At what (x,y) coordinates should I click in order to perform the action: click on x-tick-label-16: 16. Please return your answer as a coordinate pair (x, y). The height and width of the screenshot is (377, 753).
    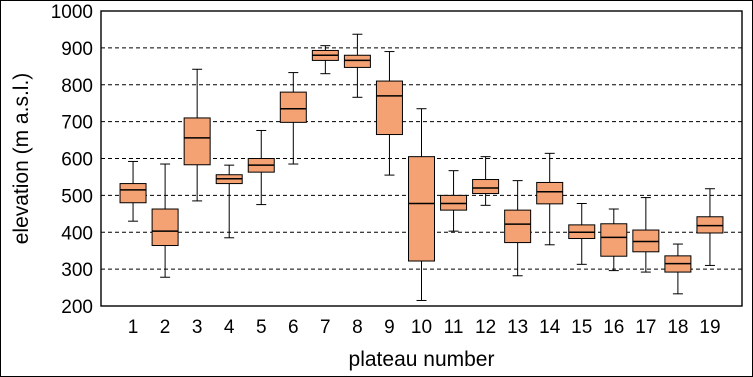
    Looking at the image, I should click on (613, 327).